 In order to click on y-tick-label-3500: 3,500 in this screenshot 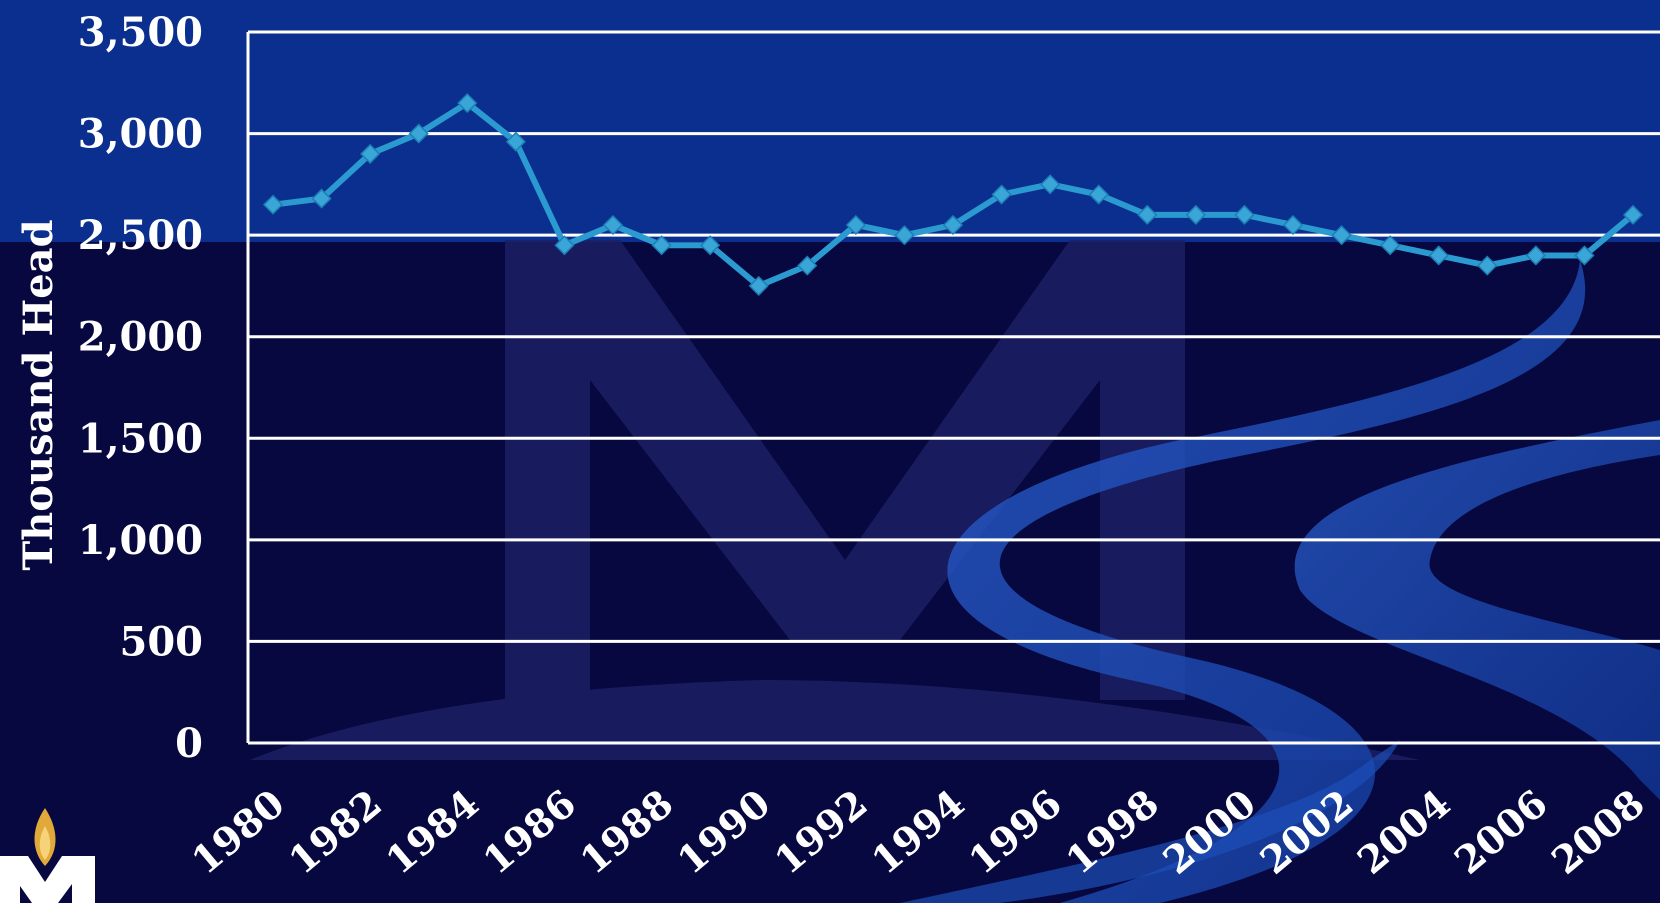, I will do `click(140, 32)`.